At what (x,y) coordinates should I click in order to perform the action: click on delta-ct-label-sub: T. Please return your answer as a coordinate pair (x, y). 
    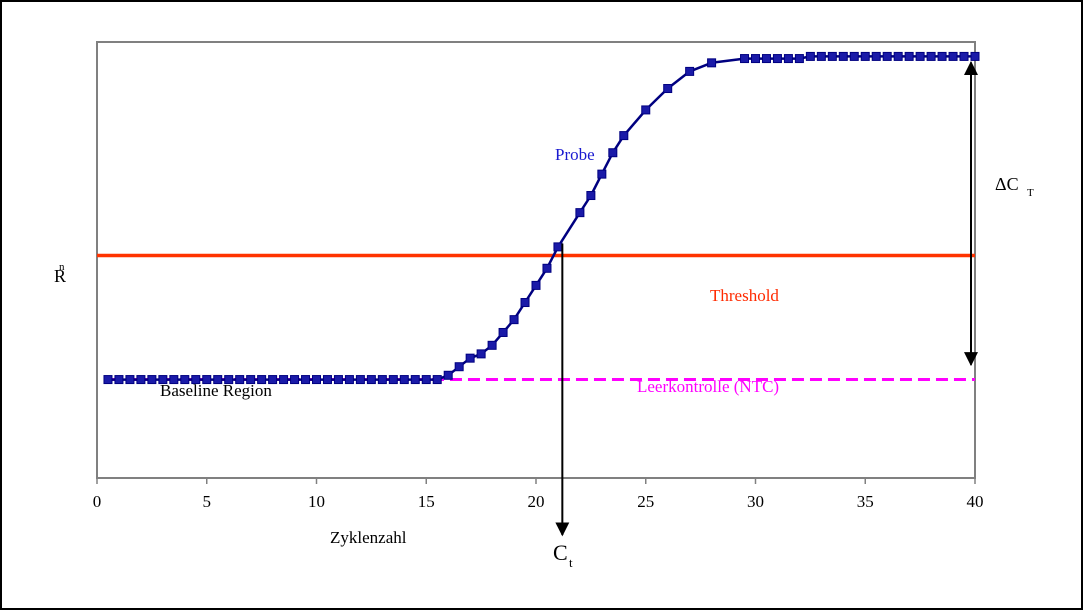
    Looking at the image, I should click on (1030, 193).